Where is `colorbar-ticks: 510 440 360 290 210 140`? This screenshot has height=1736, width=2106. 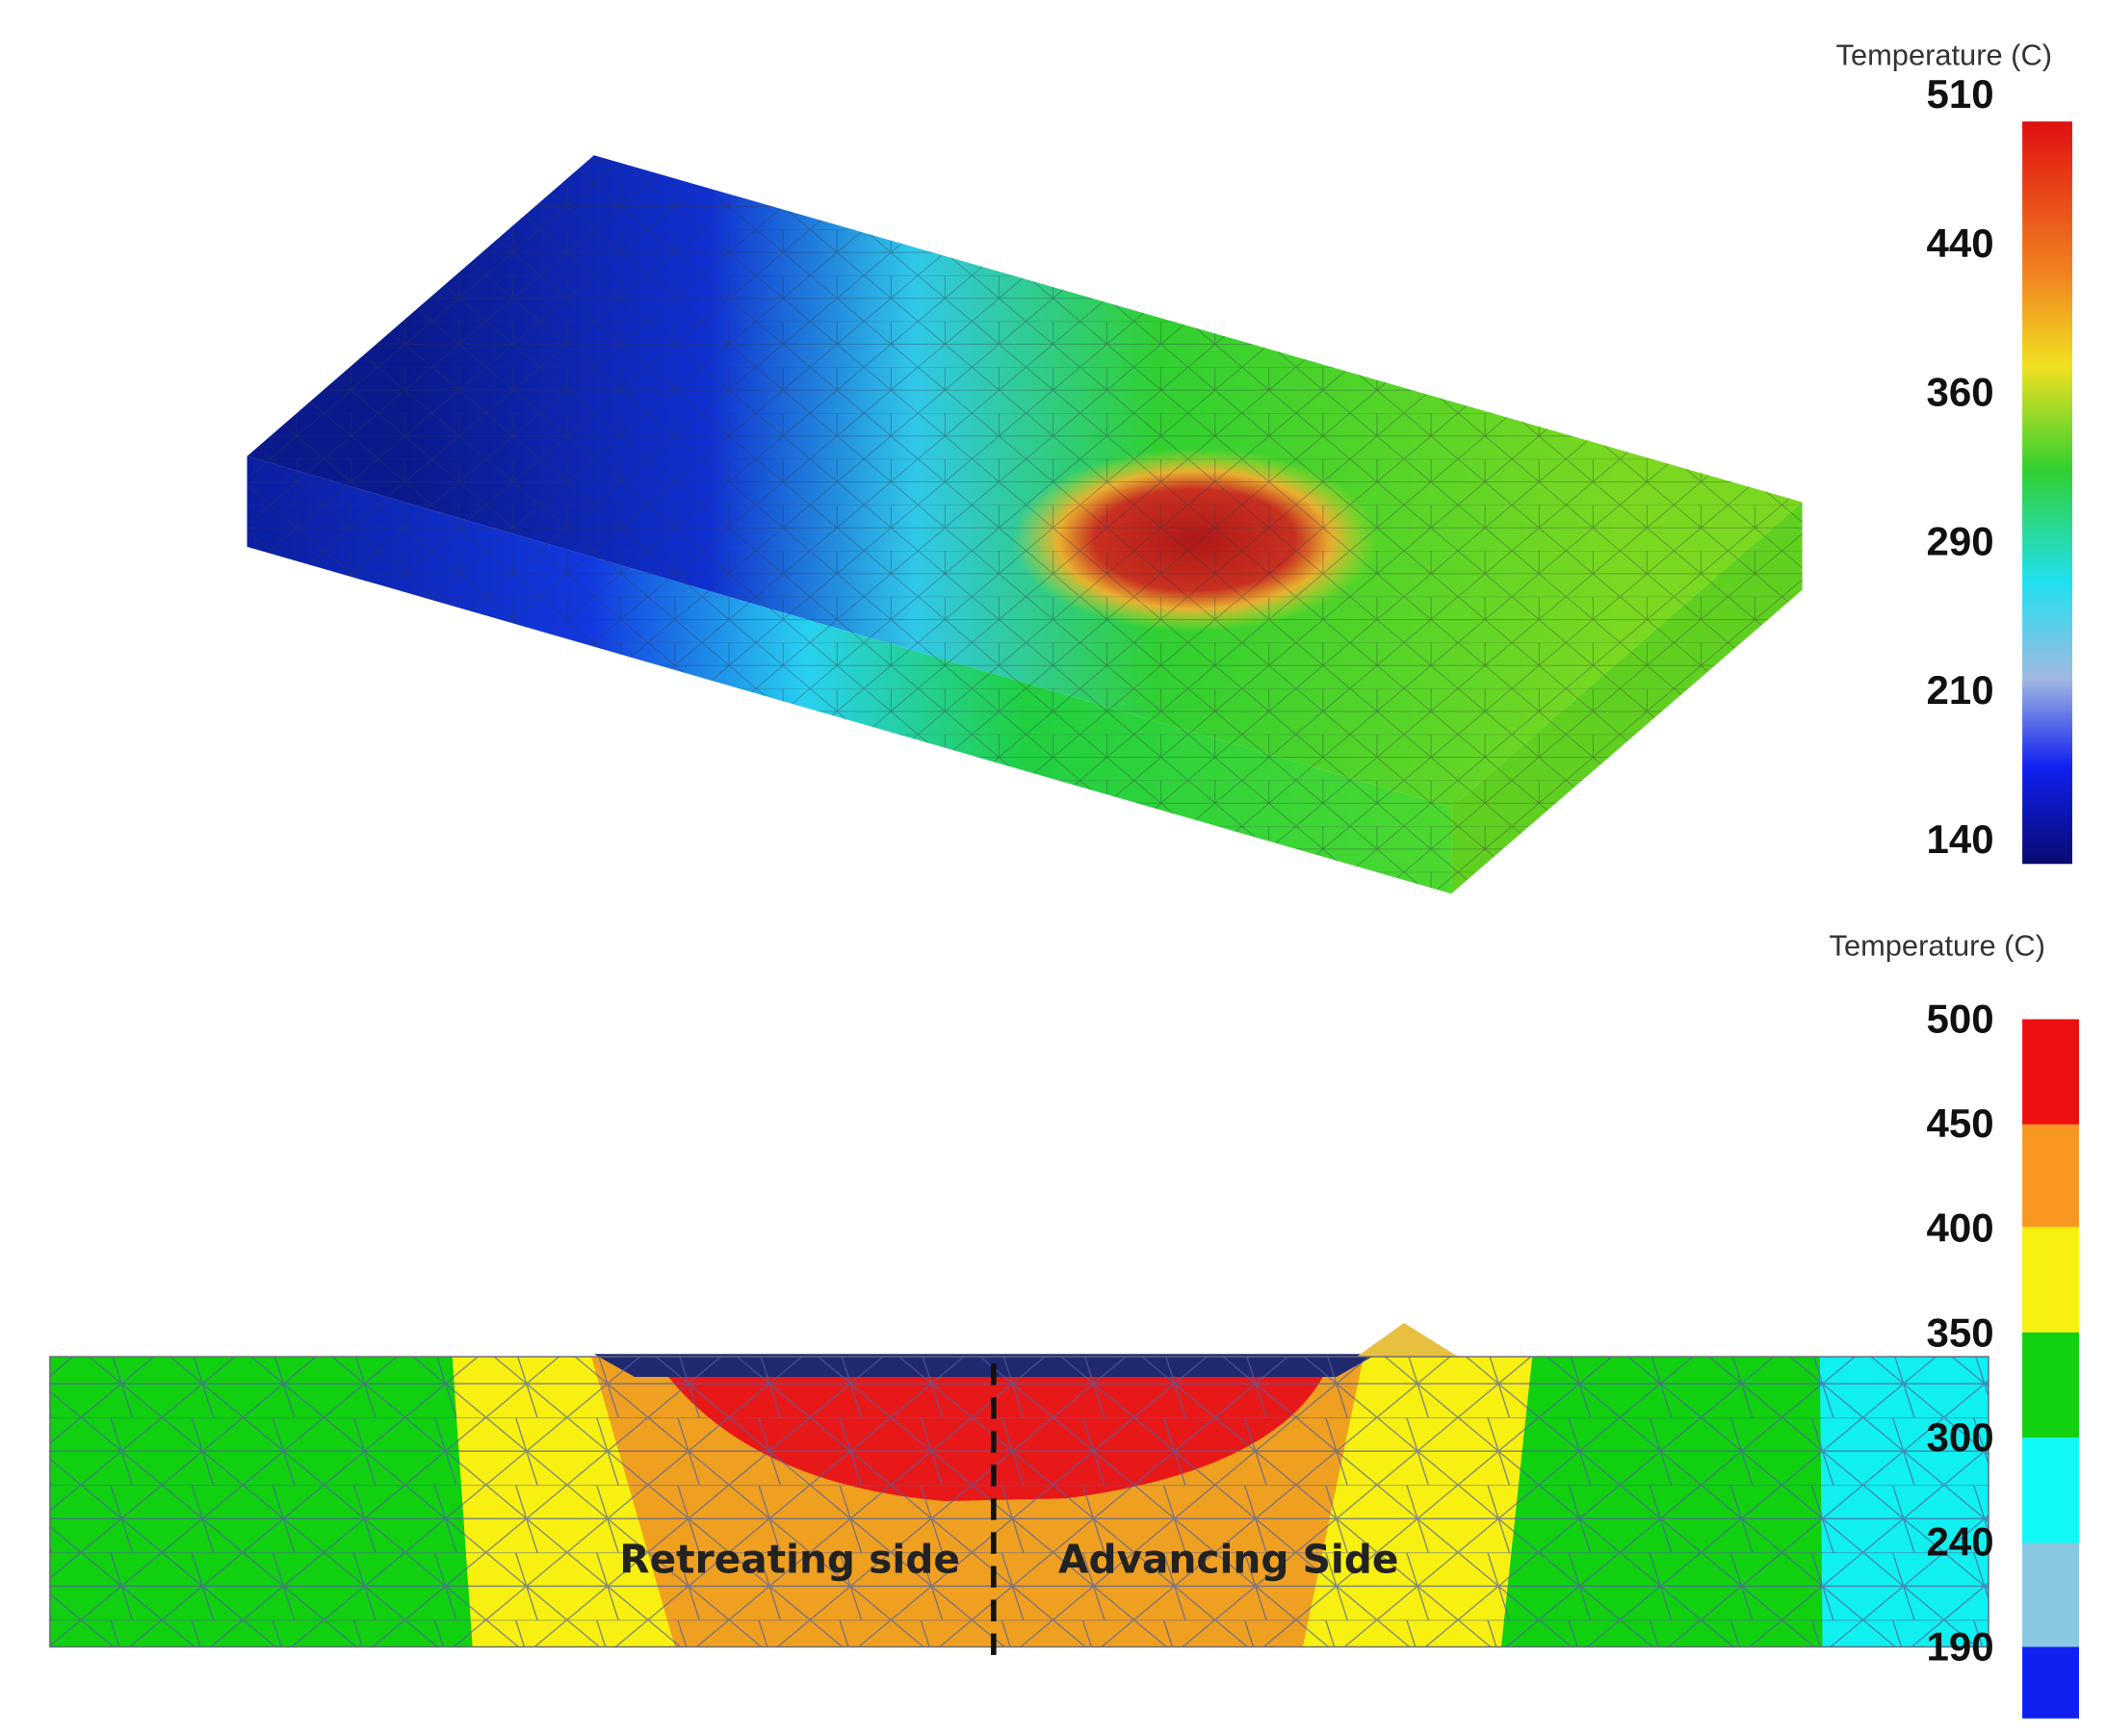 colorbar-ticks: 510 440 360 290 210 140 is located at coordinates (1959, 466).